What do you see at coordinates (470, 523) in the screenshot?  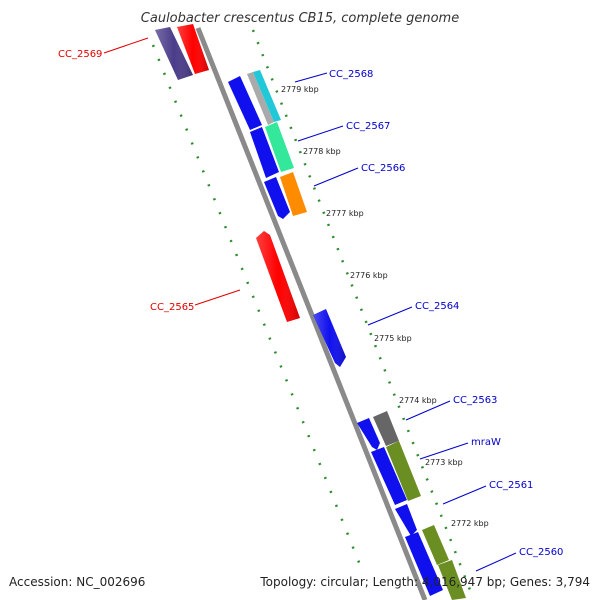 I see `tick-label-2772: 2772 kbp` at bounding box center [470, 523].